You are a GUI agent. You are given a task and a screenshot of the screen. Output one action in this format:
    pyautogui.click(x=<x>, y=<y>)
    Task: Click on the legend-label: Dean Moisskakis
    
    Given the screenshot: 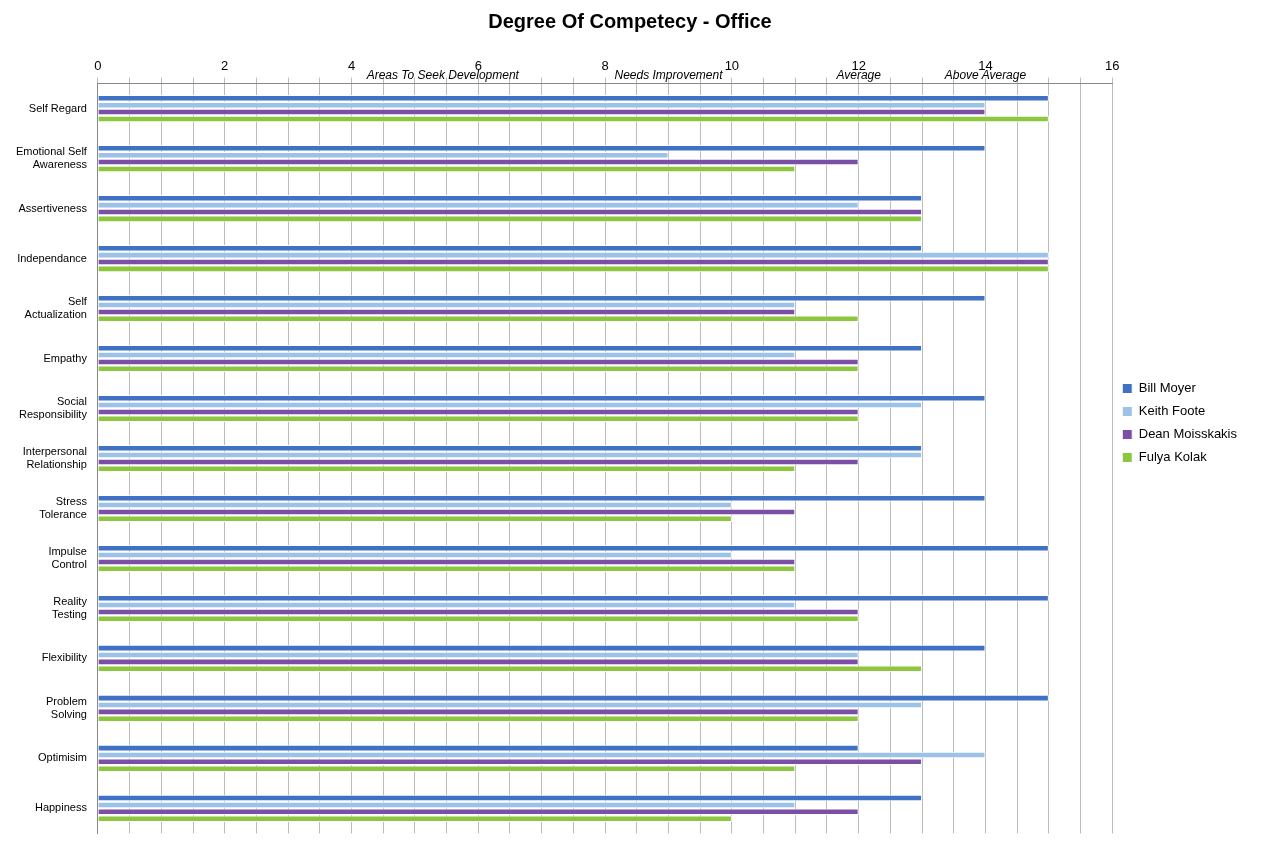 What is the action you would take?
    pyautogui.click(x=1188, y=434)
    